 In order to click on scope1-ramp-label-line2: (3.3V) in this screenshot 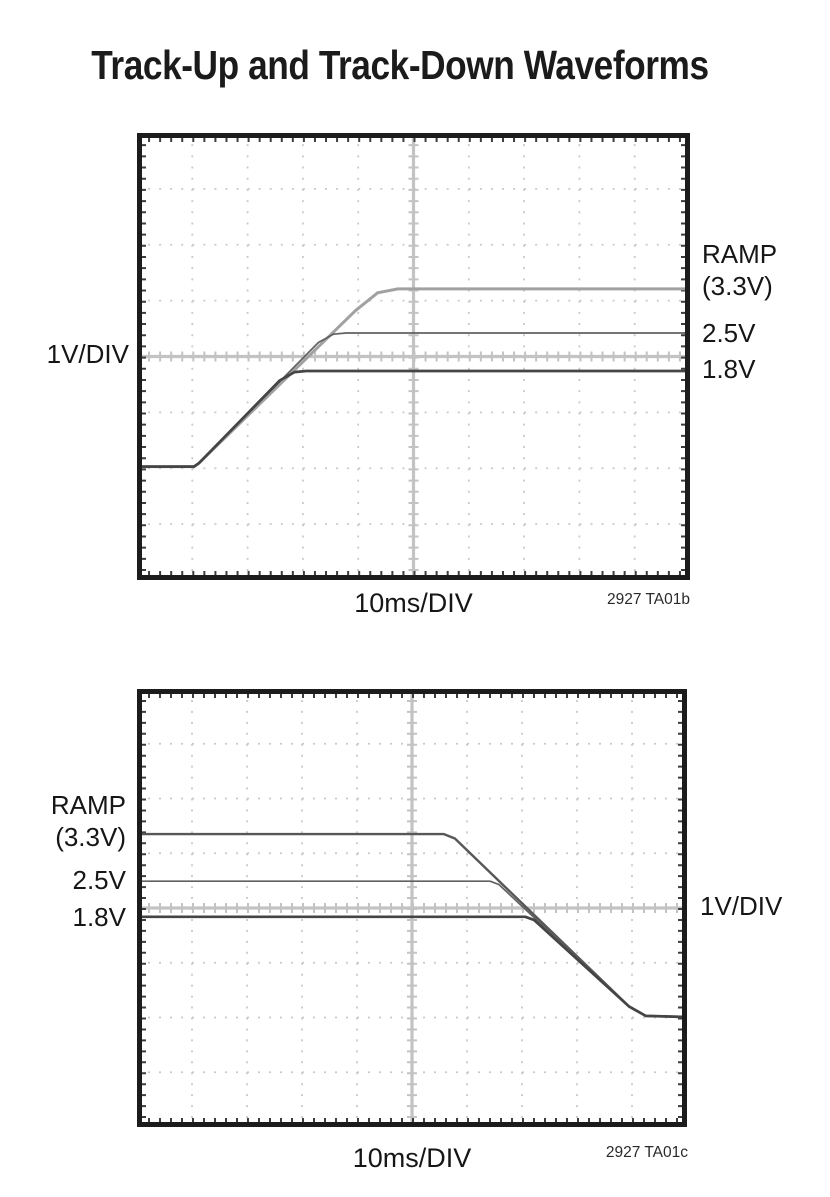, I will do `click(737, 286)`.